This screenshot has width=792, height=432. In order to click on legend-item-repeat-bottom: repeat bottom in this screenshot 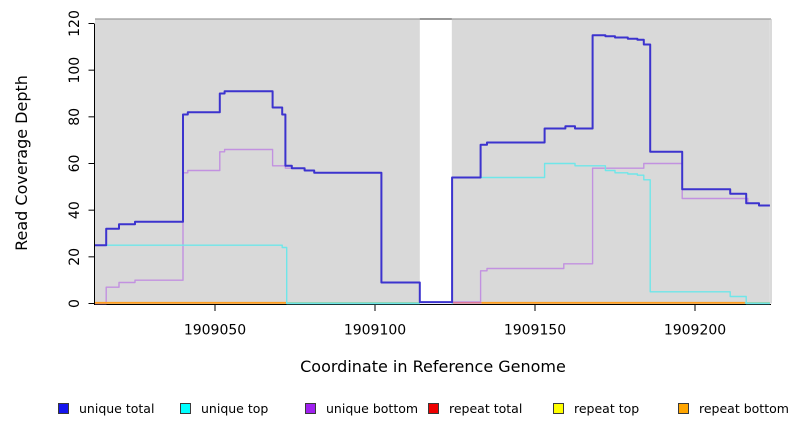, I will do `click(733, 408)`.